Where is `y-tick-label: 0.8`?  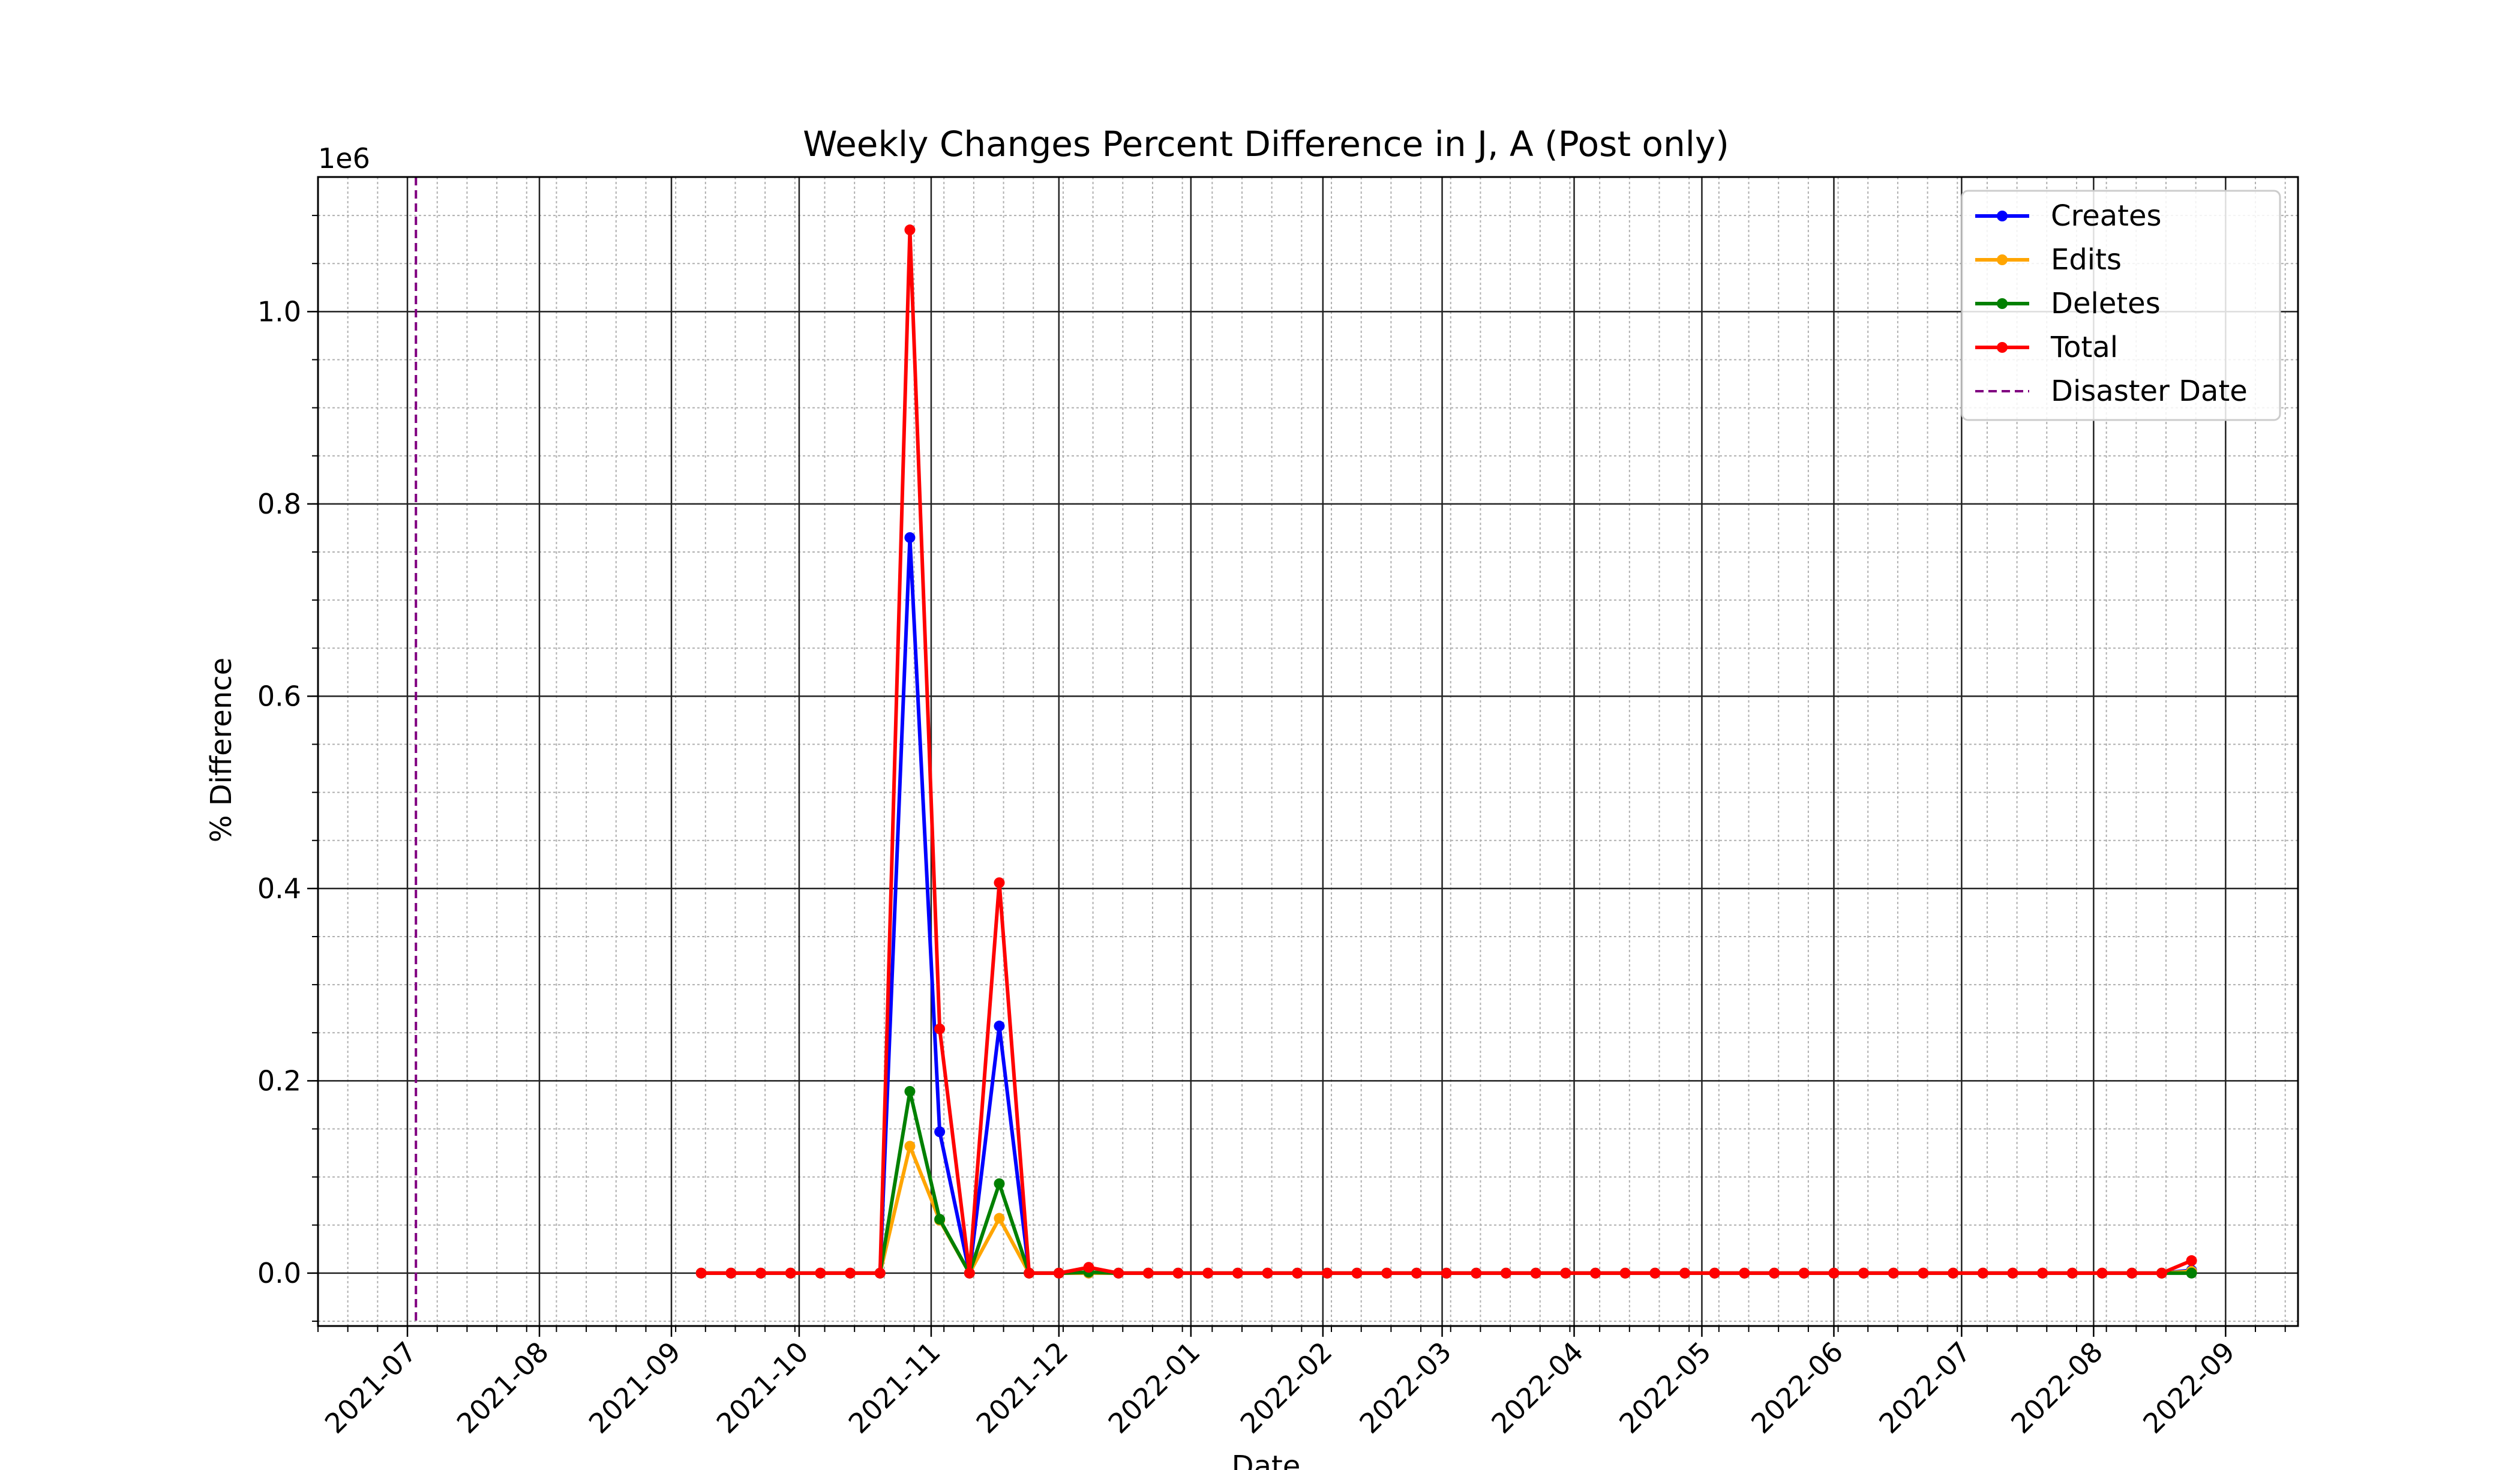 y-tick-label: 0.8 is located at coordinates (279, 504).